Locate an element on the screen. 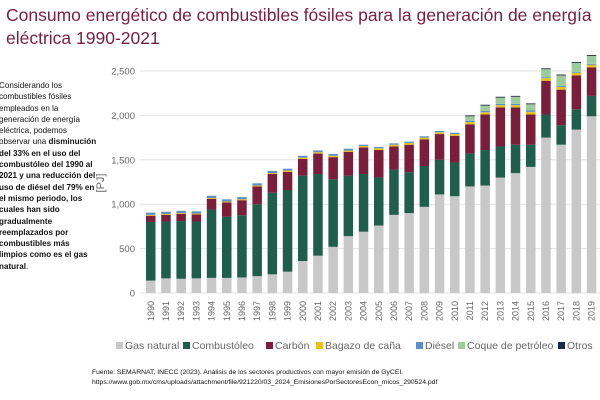 The height and width of the screenshot is (400, 600). x-tick-label: 2007 is located at coordinates (409, 311).